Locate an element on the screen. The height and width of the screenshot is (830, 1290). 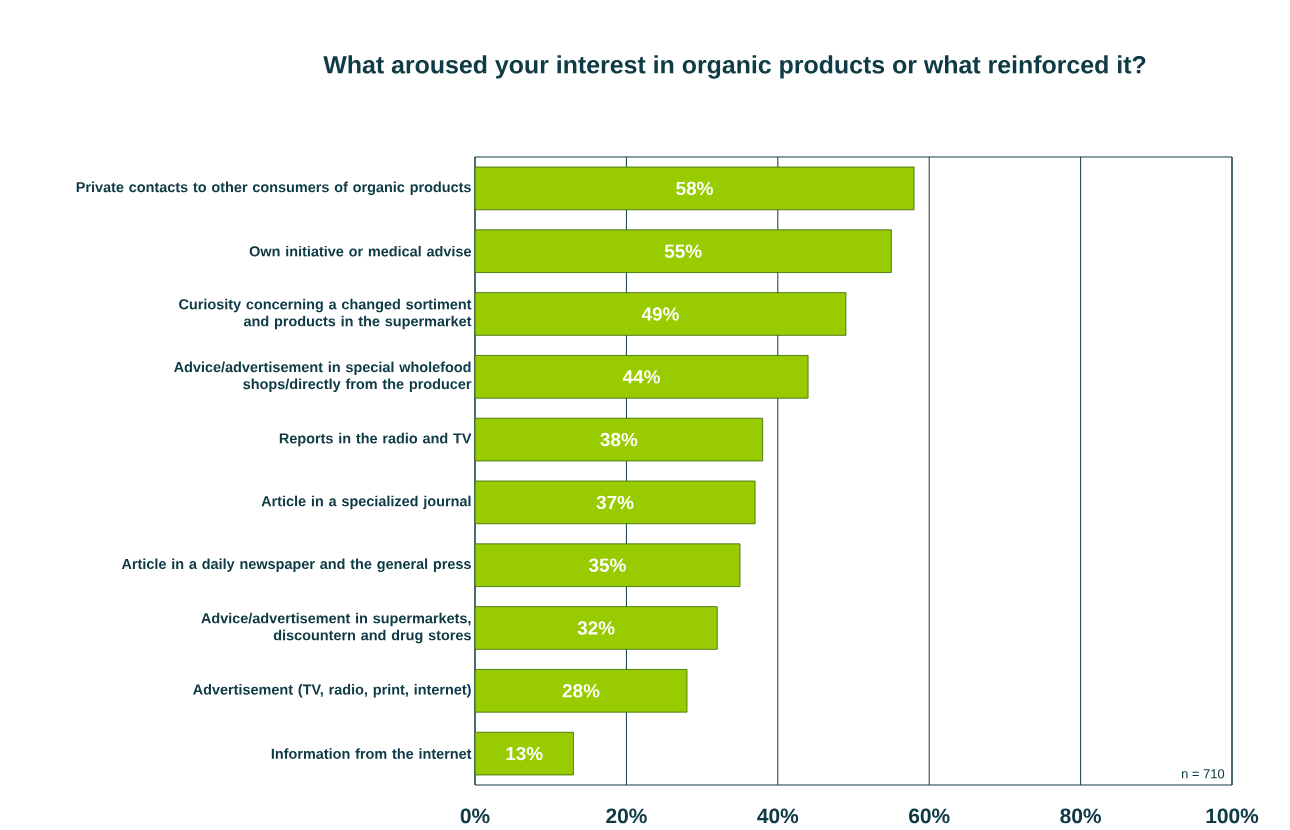
y-tick-label: Article in a specialized journal is located at coordinates (366, 502).